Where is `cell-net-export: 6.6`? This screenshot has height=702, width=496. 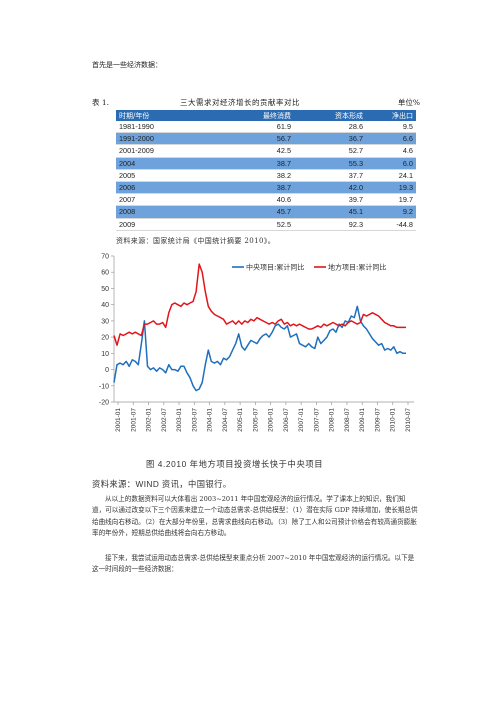 cell-net-export: 6.6 is located at coordinates (391, 139).